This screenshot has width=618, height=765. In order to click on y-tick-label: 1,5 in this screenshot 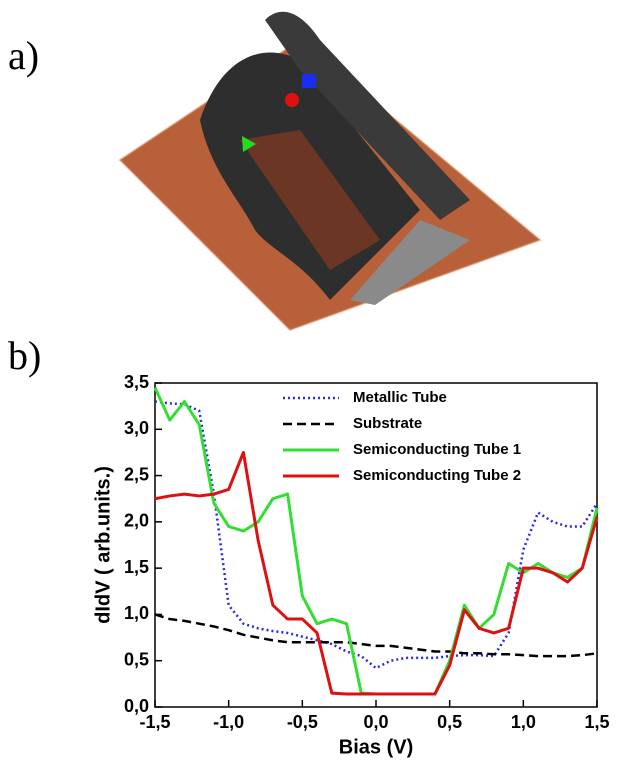, I will do `click(136, 567)`.